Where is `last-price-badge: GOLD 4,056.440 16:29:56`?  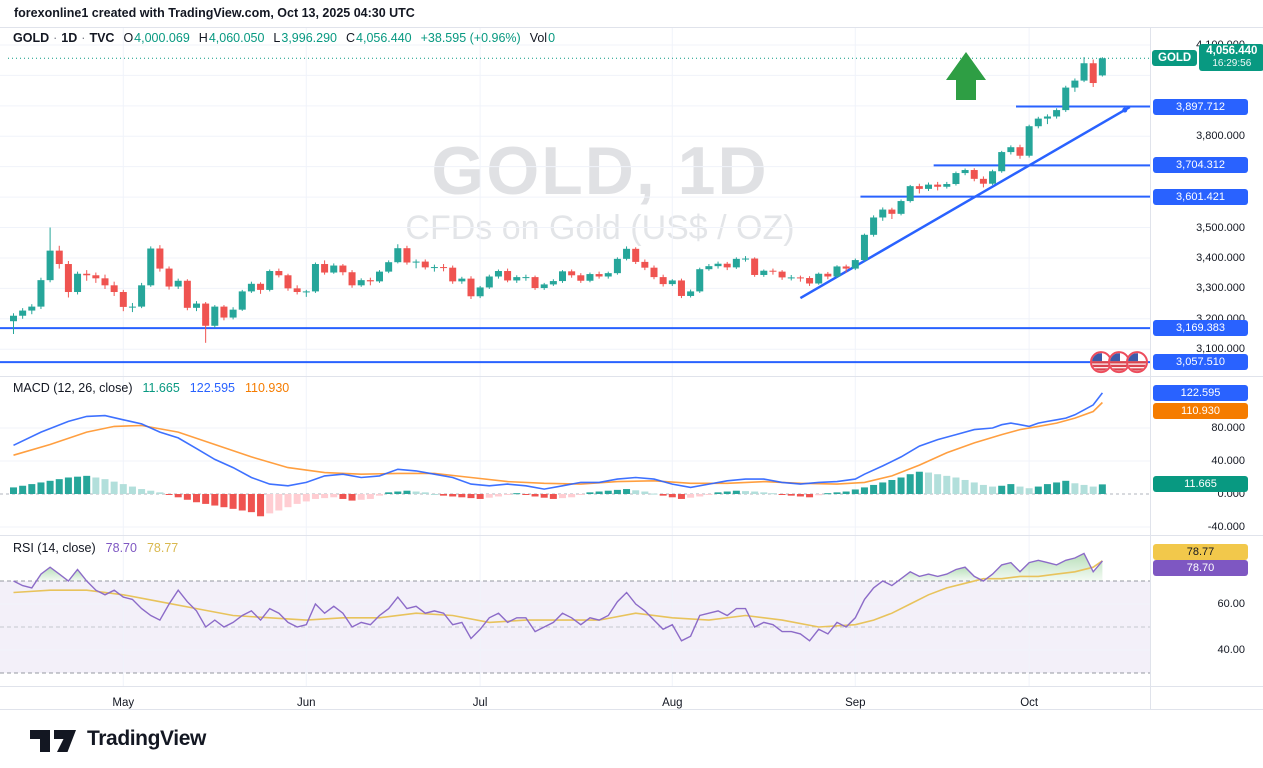 last-price-badge: GOLD 4,056.440 16:29:56 is located at coordinates (1207, 57).